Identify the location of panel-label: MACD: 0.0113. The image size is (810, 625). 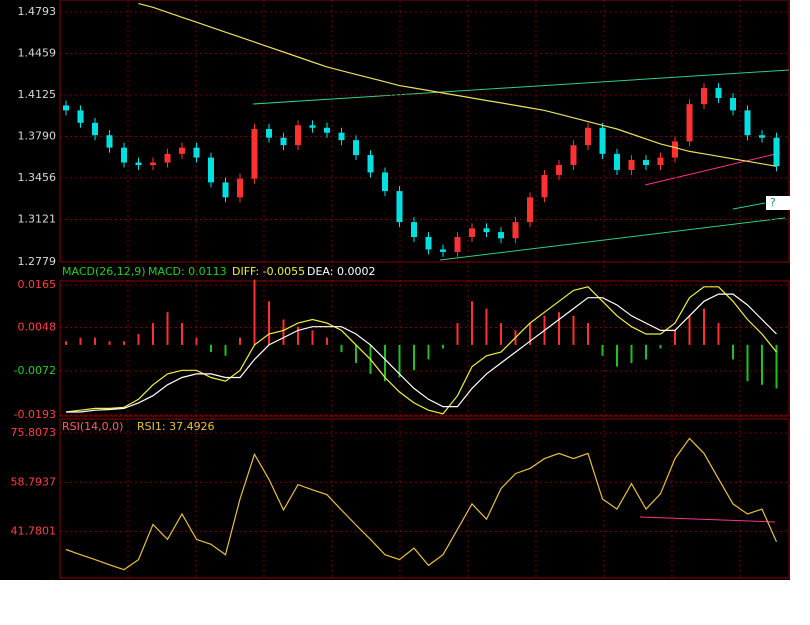
(187, 271).